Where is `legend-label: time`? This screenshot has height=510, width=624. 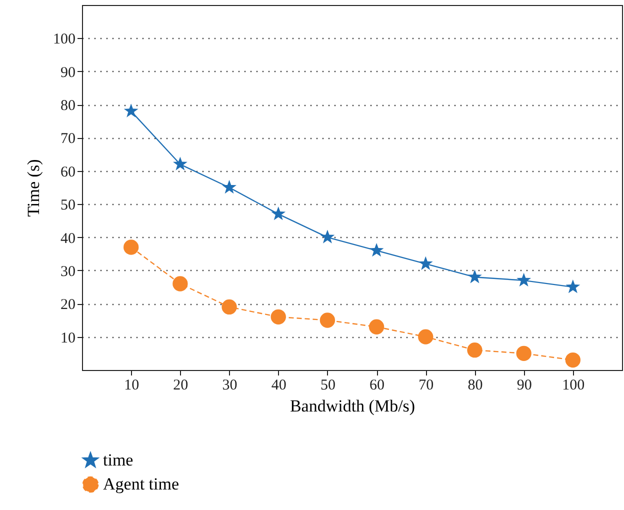 legend-label: time is located at coordinates (118, 460).